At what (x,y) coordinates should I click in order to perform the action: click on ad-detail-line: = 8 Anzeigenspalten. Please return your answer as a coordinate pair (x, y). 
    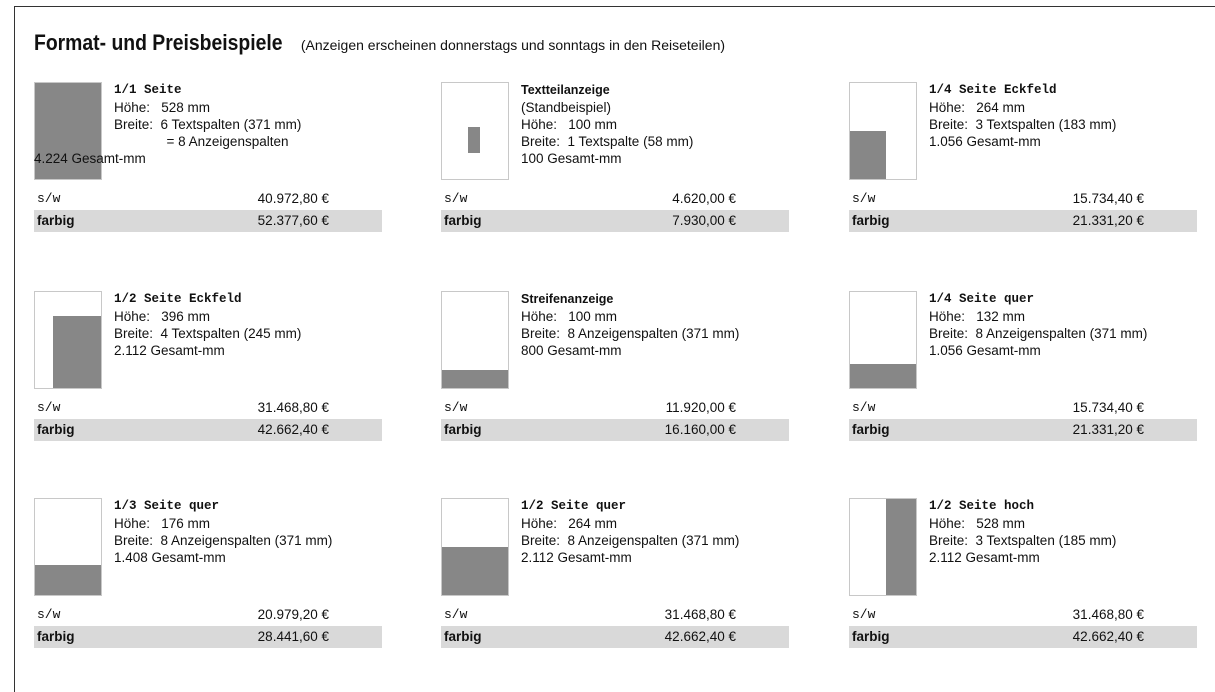
    Looking at the image, I should click on (201, 141).